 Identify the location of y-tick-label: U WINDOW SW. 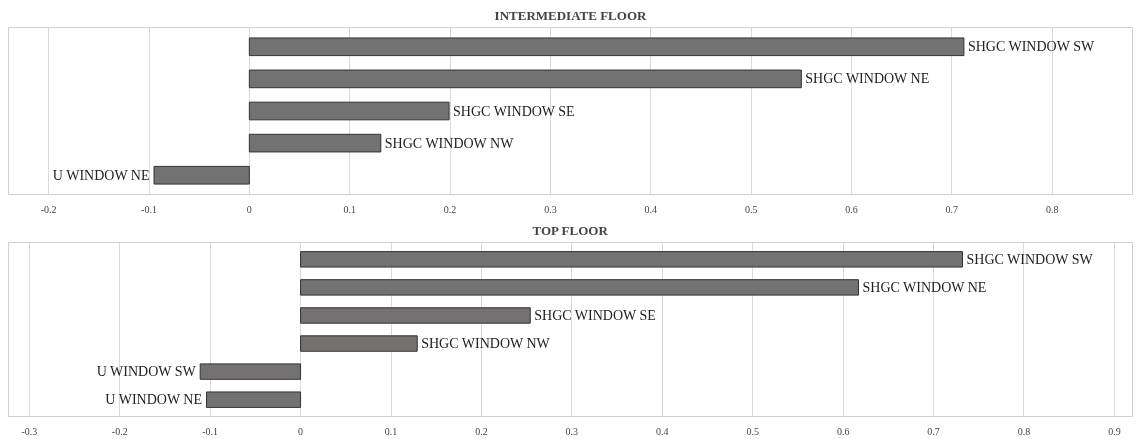
(146, 372).